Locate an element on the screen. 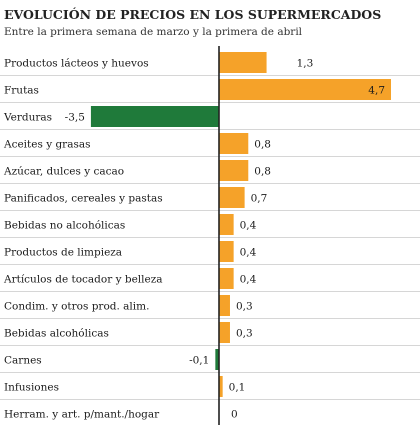  category-label: Bebidas no alcohólicas is located at coordinates (64, 226).